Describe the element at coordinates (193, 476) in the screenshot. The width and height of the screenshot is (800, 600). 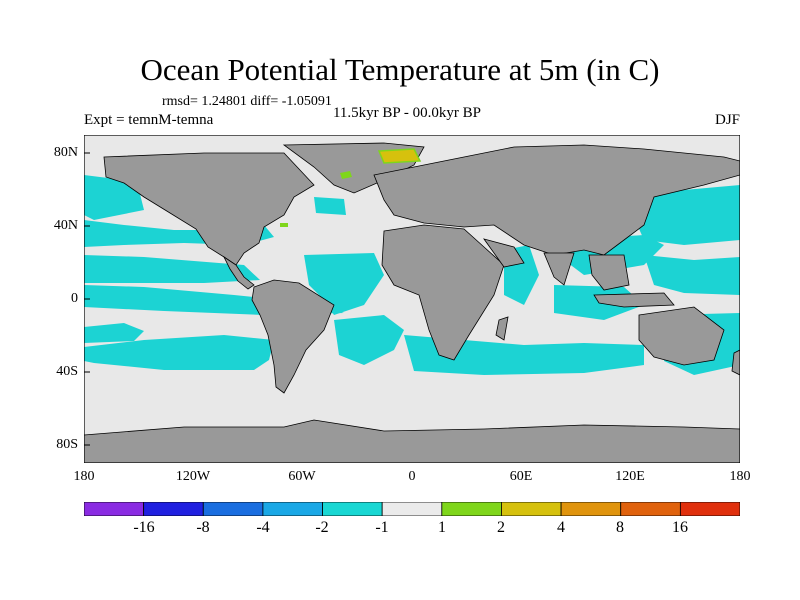
I see `lon-label: 120W` at that location.